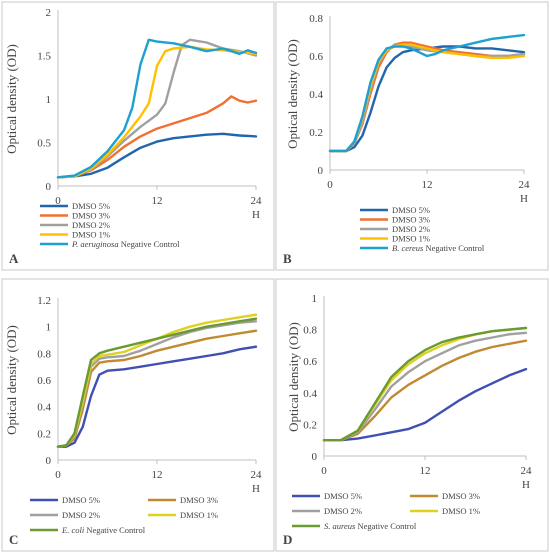  I want to click on panel-letter: C, so click(13, 539).